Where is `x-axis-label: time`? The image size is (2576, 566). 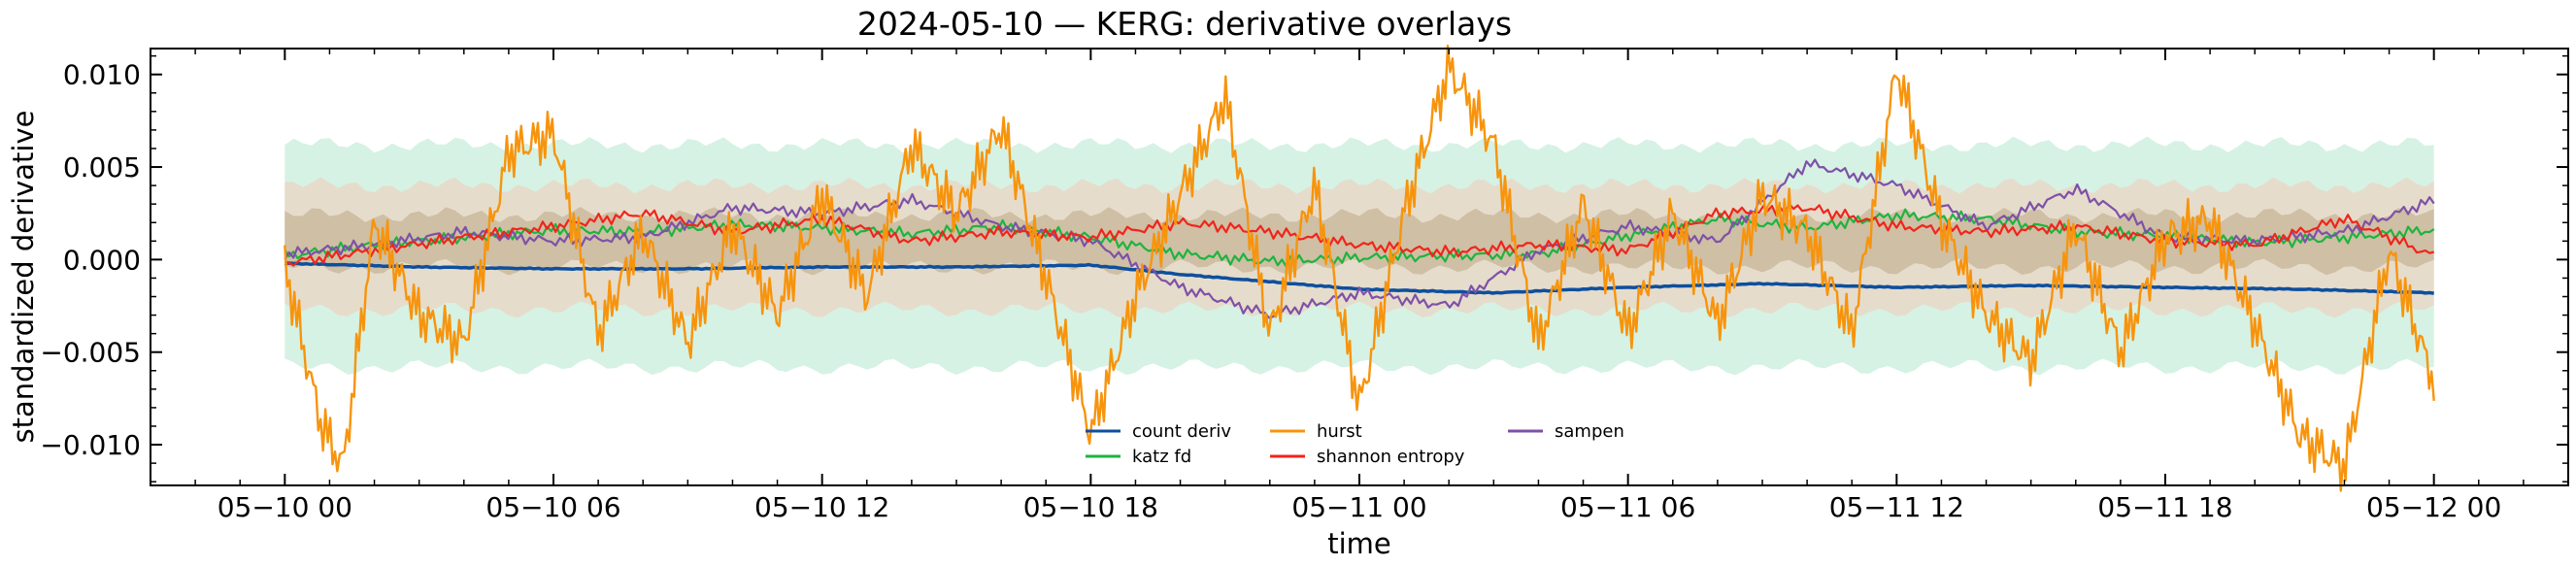 x-axis-label: time is located at coordinates (1359, 543).